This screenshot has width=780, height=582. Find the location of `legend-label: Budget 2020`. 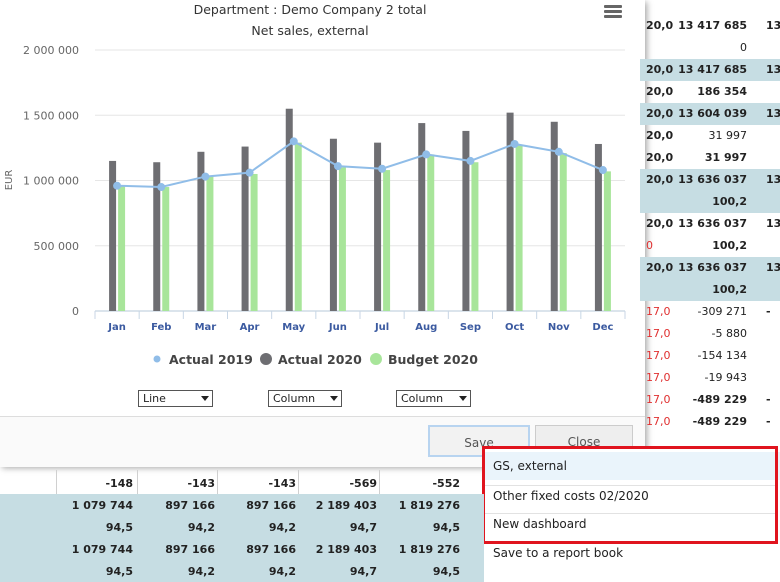

legend-label: Budget 2020 is located at coordinates (433, 359).